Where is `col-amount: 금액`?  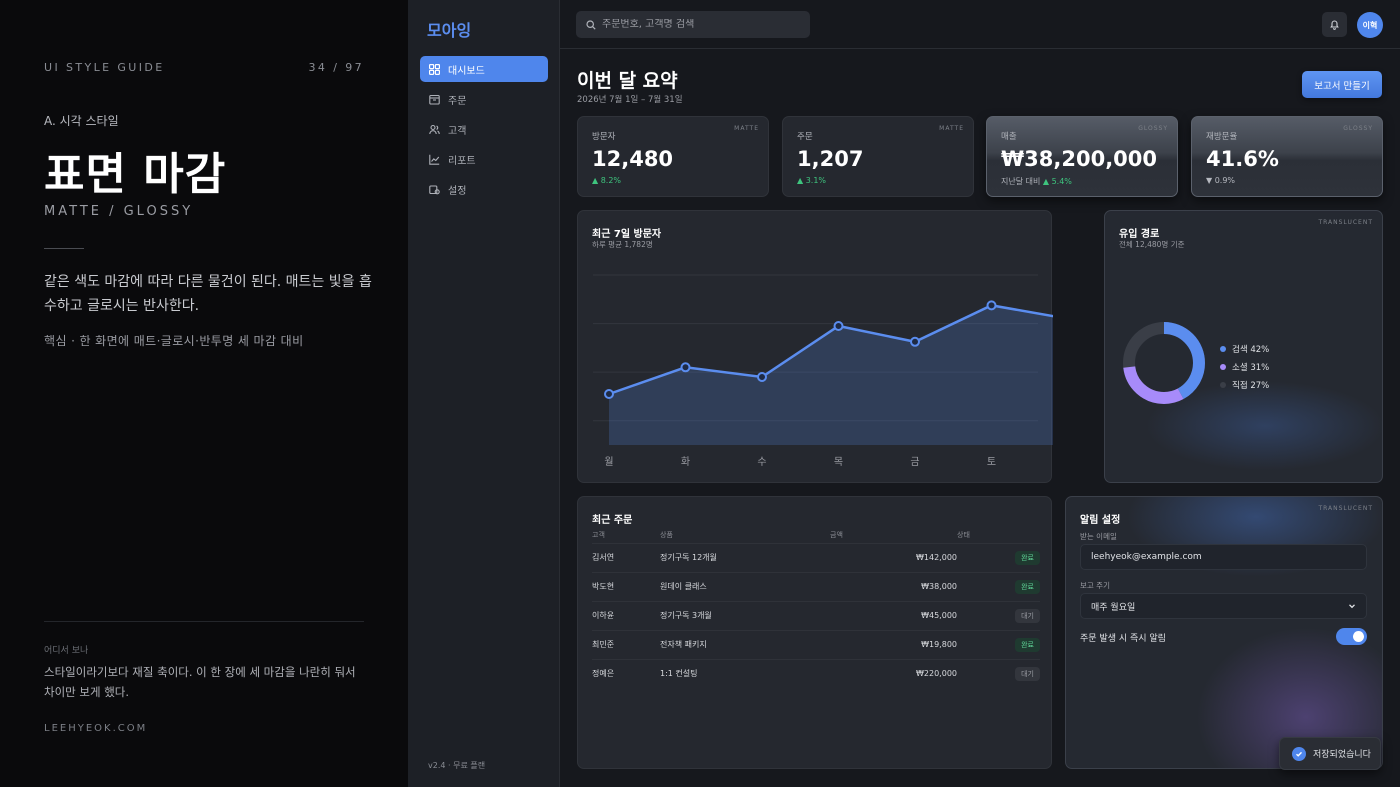 col-amount: 금액 is located at coordinates (893, 535).